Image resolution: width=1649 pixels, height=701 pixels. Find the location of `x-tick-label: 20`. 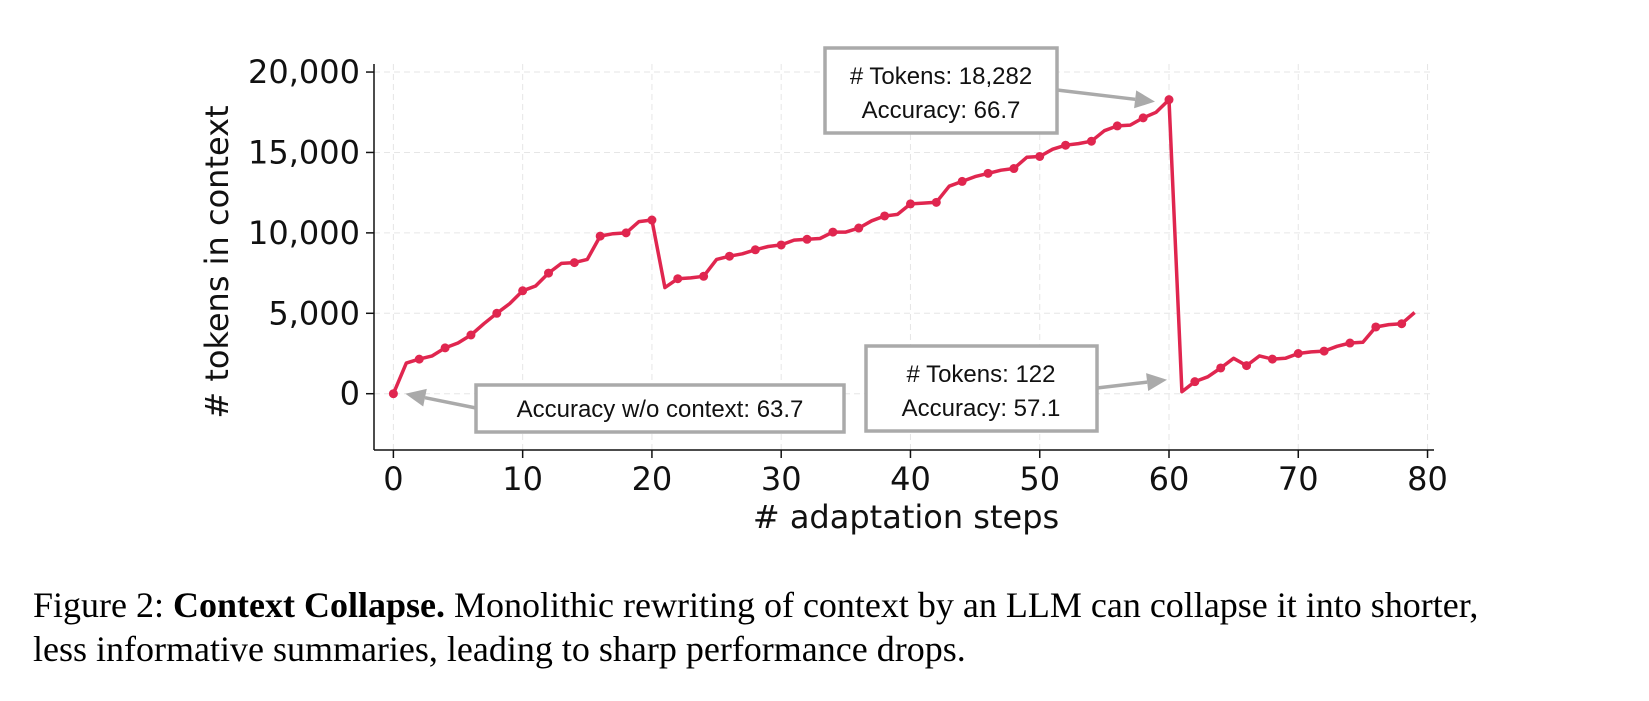

x-tick-label: 20 is located at coordinates (652, 479).